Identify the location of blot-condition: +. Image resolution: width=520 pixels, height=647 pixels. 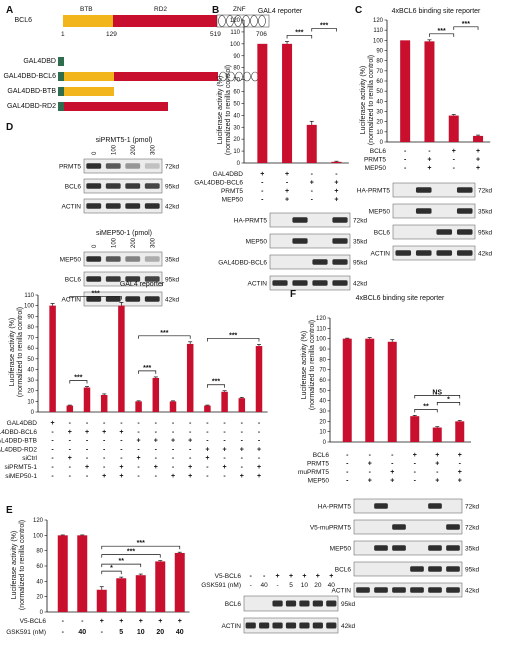
(331, 576).